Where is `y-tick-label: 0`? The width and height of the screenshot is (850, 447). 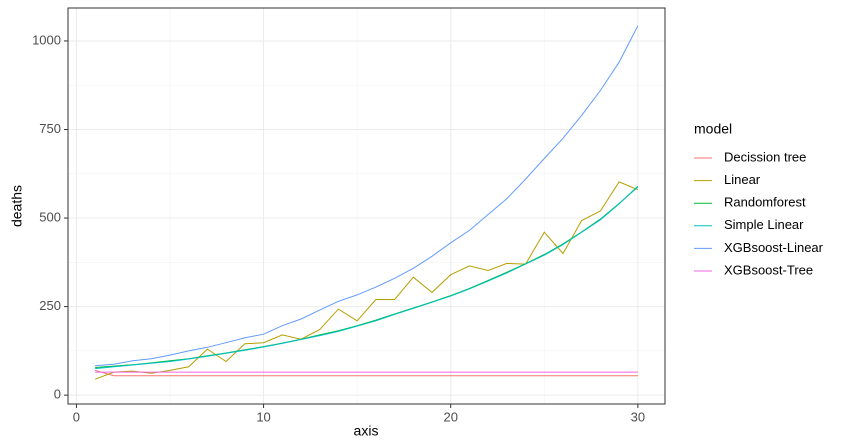 y-tick-label: 0 is located at coordinates (57, 394).